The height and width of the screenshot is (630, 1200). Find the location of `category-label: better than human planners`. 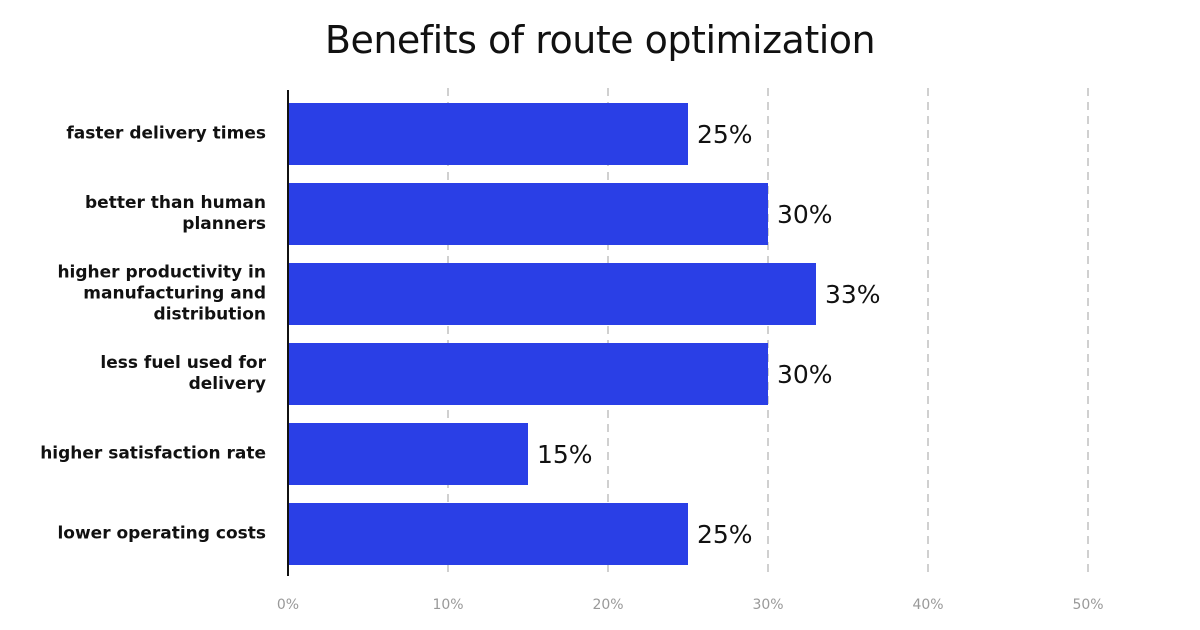

category-label: better than human planners is located at coordinates (175, 213).